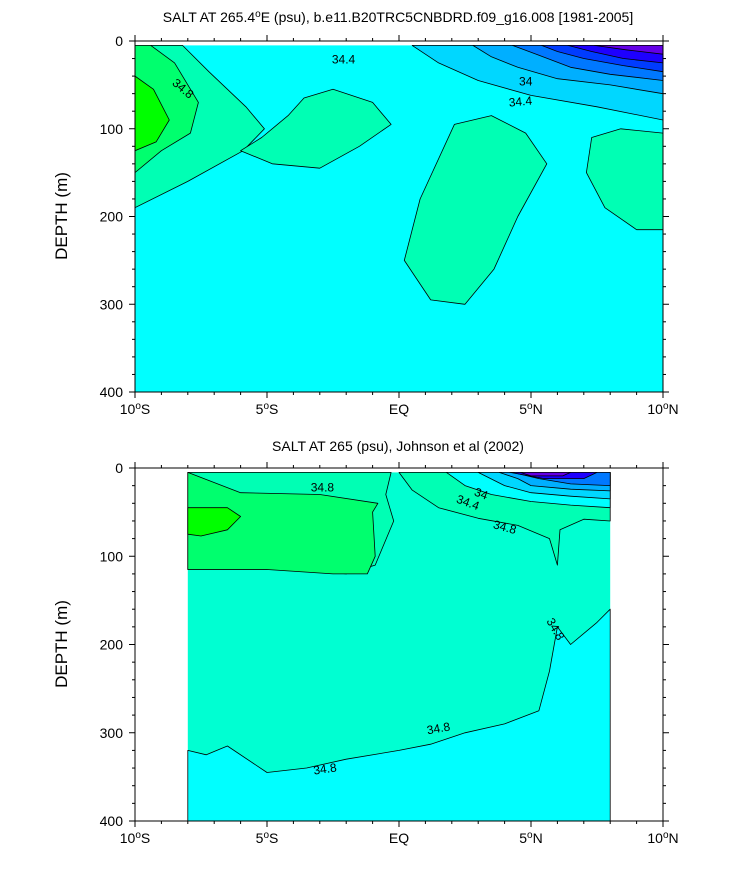 The image size is (733, 869). Describe the element at coordinates (398, 446) in the screenshot. I see `chart-title: SALT AT 265 (psu), Johnson et al (2002)` at that location.